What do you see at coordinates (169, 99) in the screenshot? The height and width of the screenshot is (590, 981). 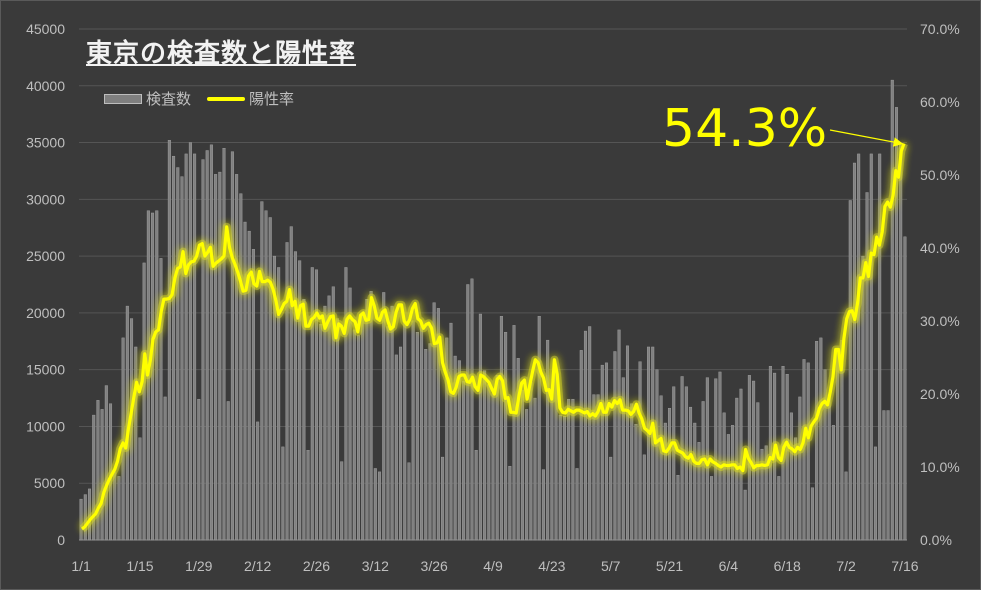 I see `legend-label-tests: 検査数` at bounding box center [169, 99].